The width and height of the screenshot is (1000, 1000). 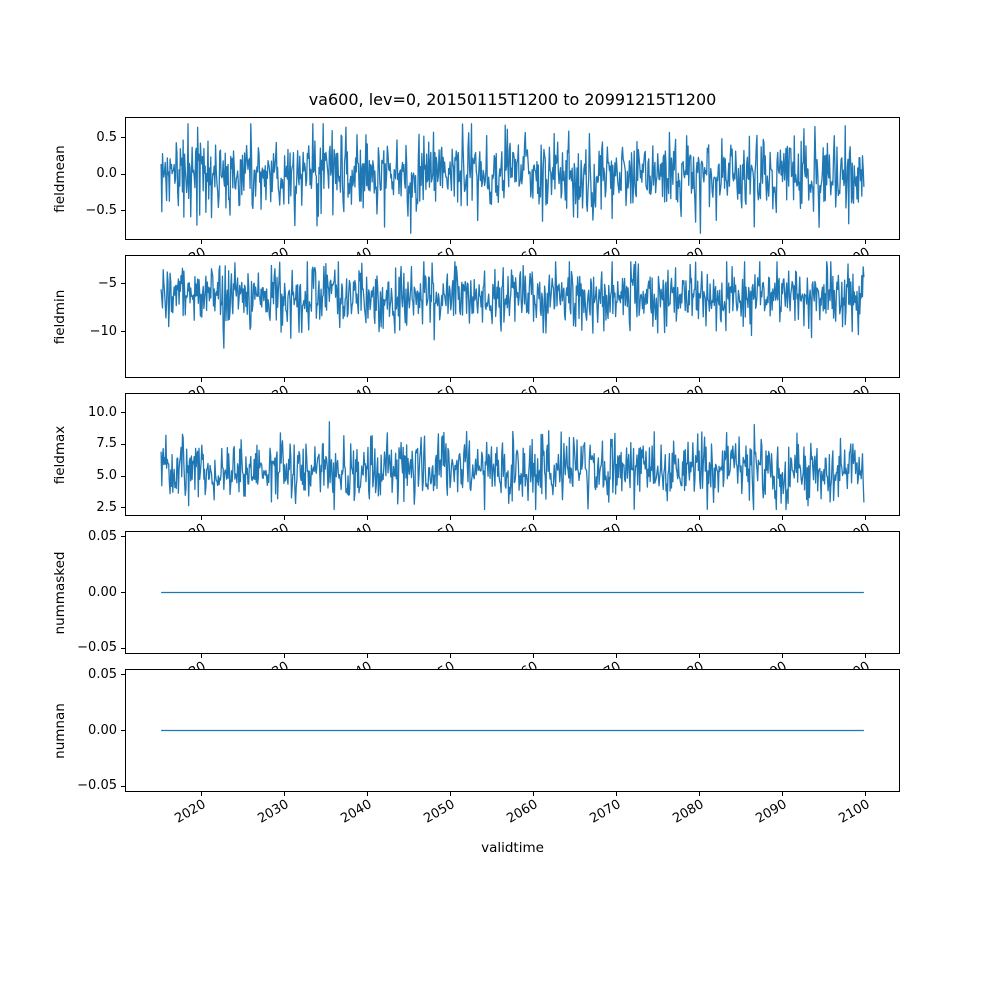 I want to click on y-tick-label: 7.5, so click(x=106, y=444).